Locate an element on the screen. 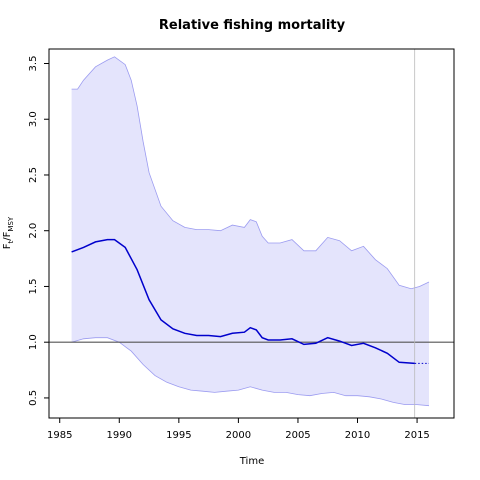  y-tick-label: 1.5 is located at coordinates (33, 287).